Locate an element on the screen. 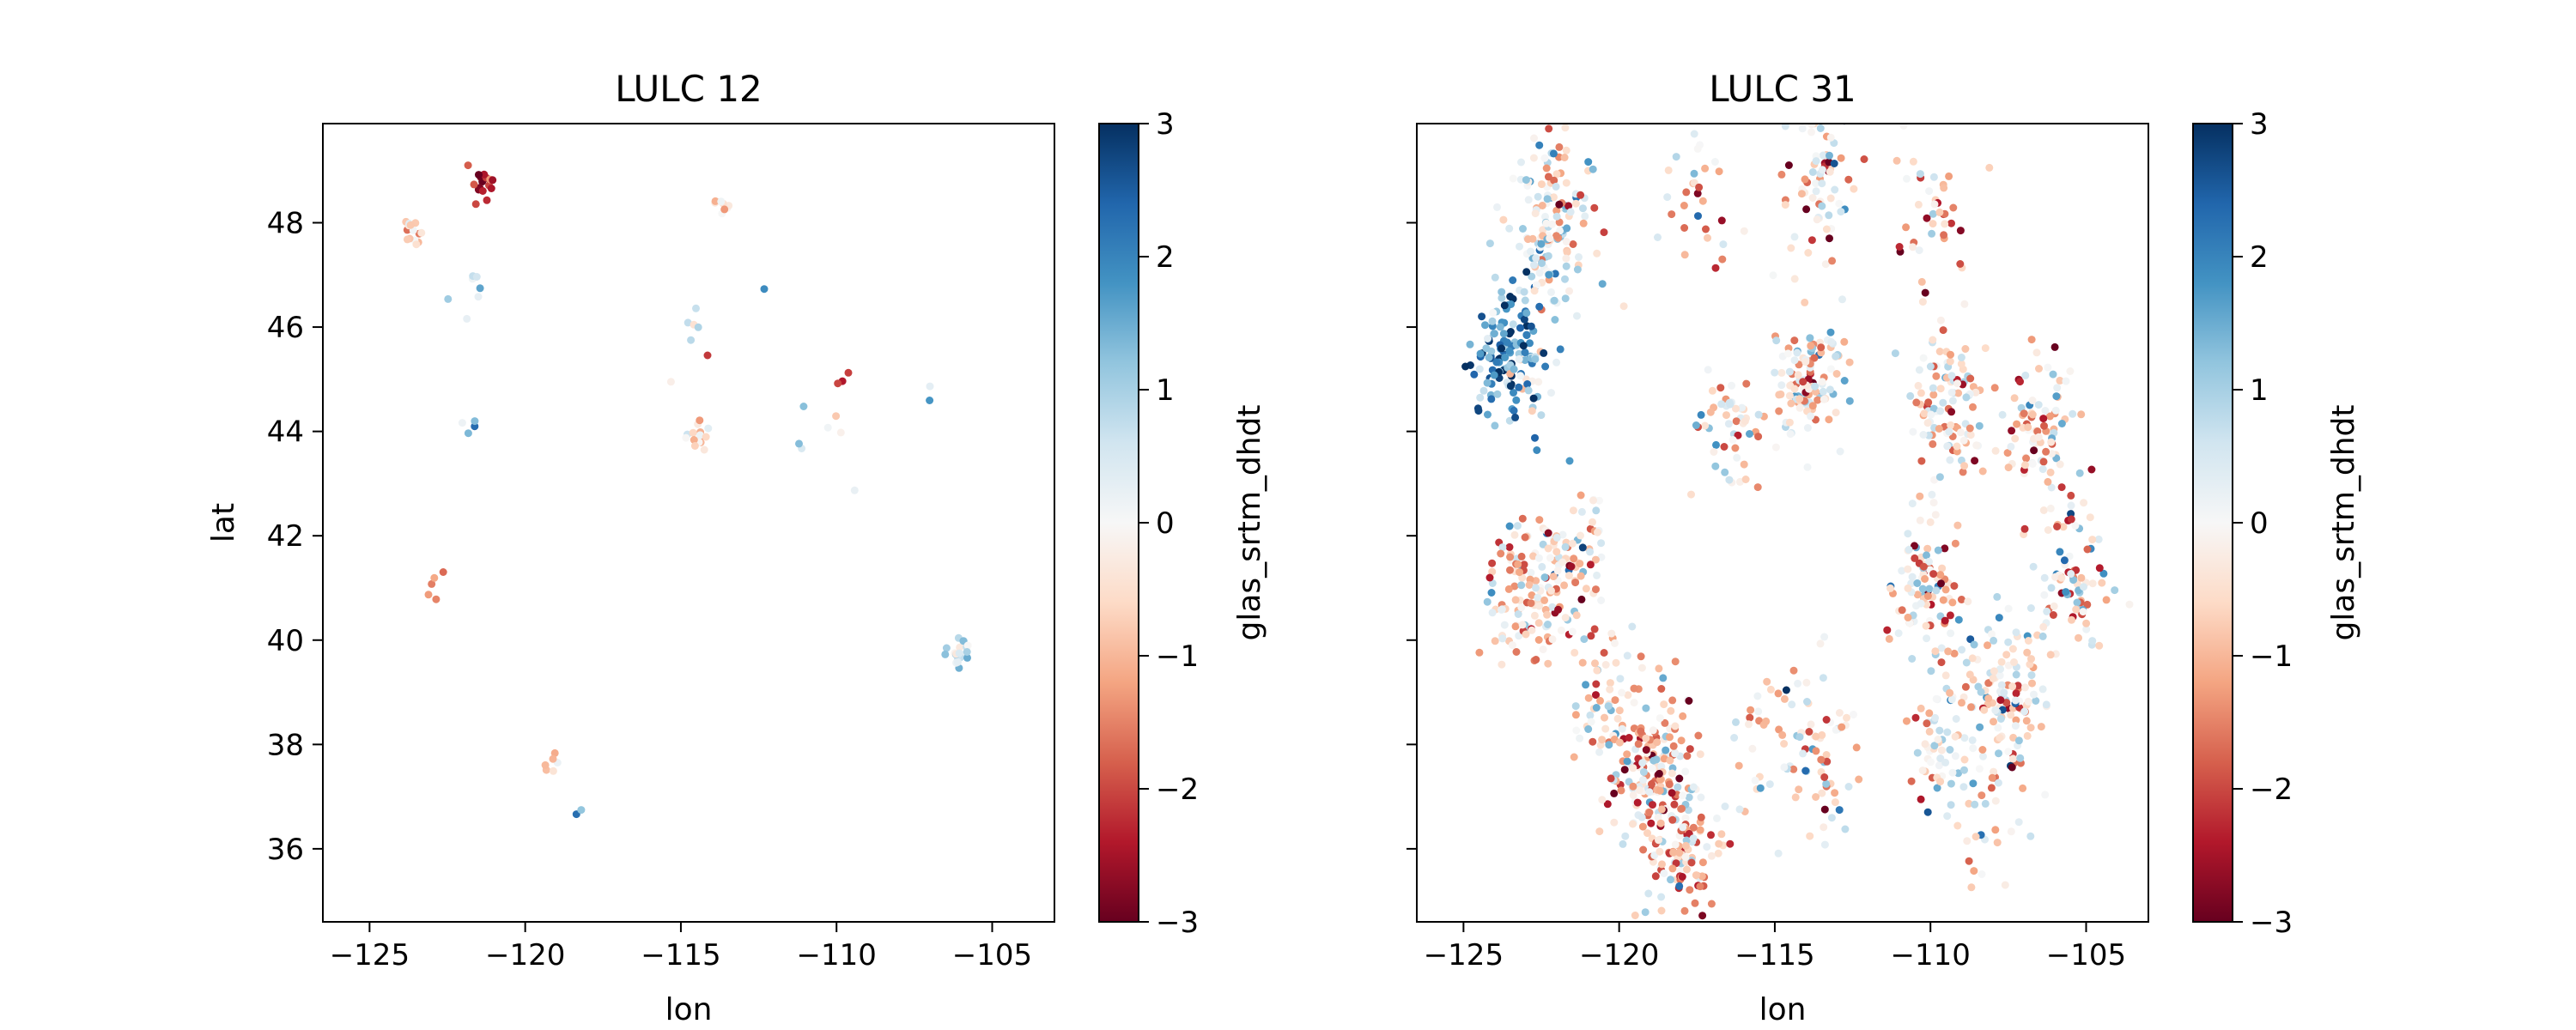  colorbar-gradient is located at coordinates (1118, 523).